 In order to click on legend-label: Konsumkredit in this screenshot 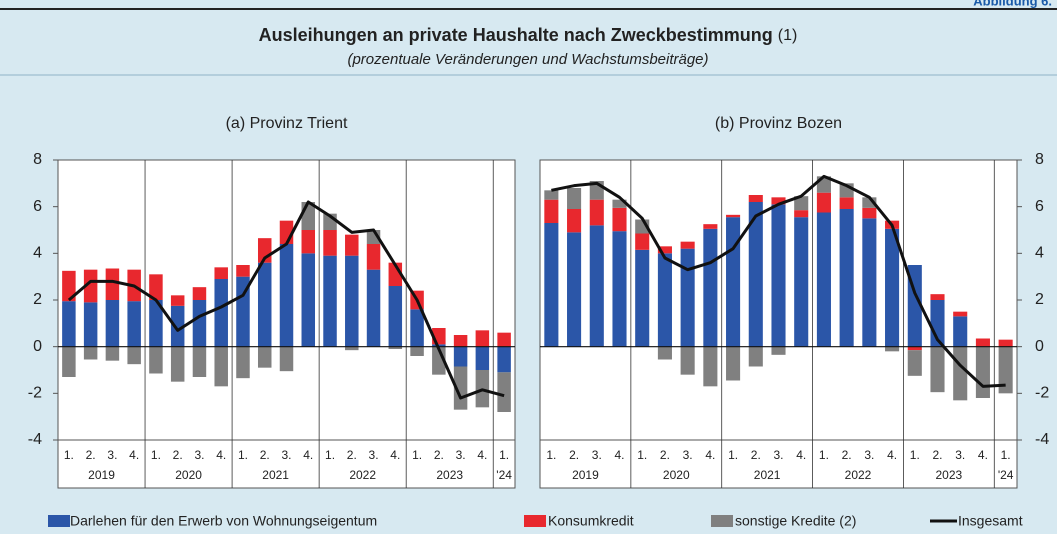, I will do `click(591, 521)`.